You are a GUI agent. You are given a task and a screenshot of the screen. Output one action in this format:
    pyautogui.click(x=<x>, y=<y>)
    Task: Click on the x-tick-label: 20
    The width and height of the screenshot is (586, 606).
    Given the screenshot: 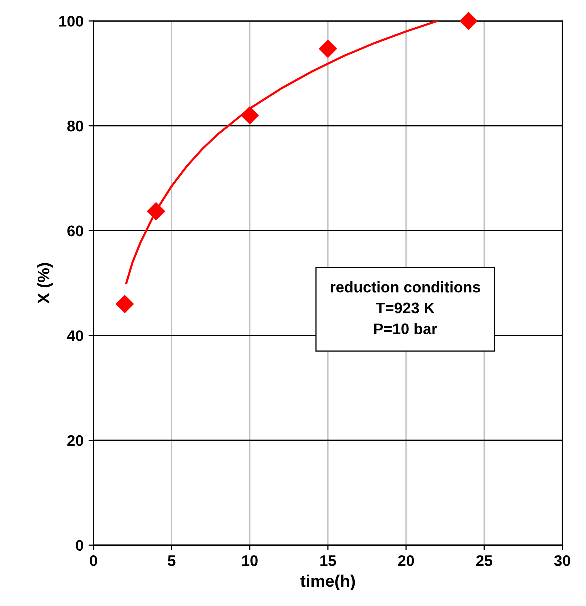 What is the action you would take?
    pyautogui.click(x=406, y=561)
    